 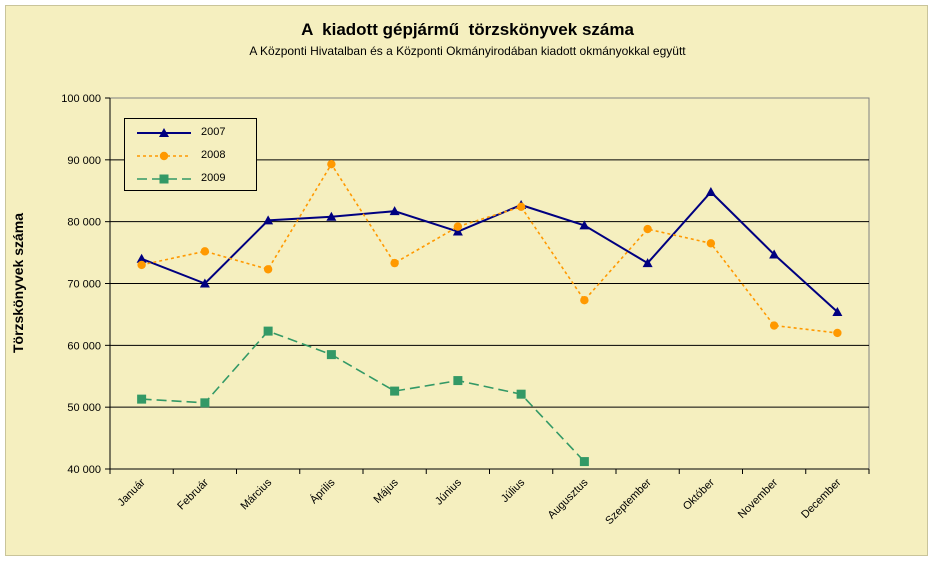 I want to click on y-tick-label: 60 000, so click(x=84, y=346).